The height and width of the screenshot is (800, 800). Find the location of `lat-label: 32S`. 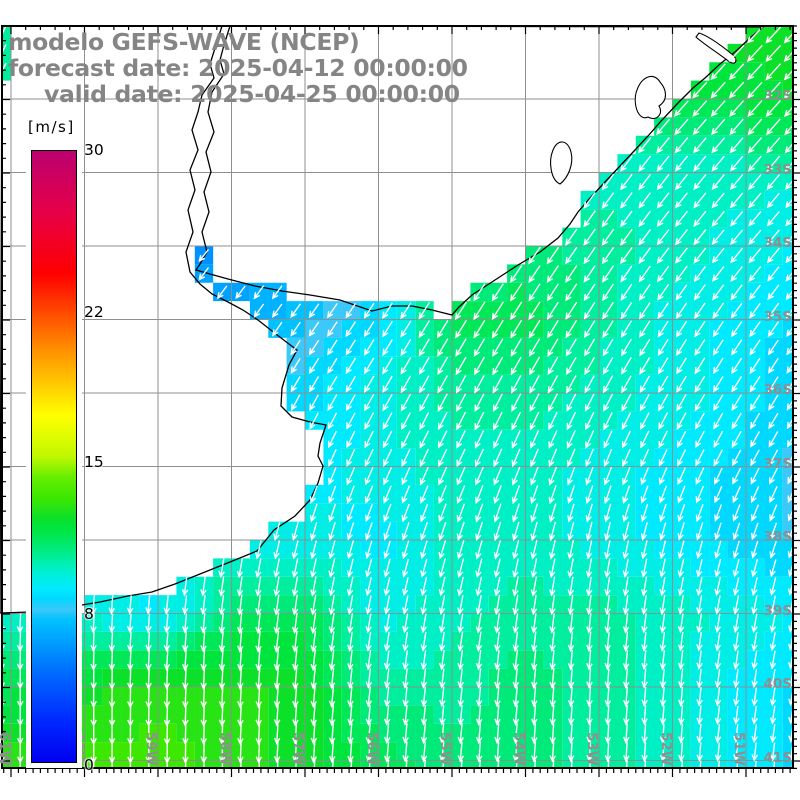

lat-label: 32S is located at coordinates (777, 96).